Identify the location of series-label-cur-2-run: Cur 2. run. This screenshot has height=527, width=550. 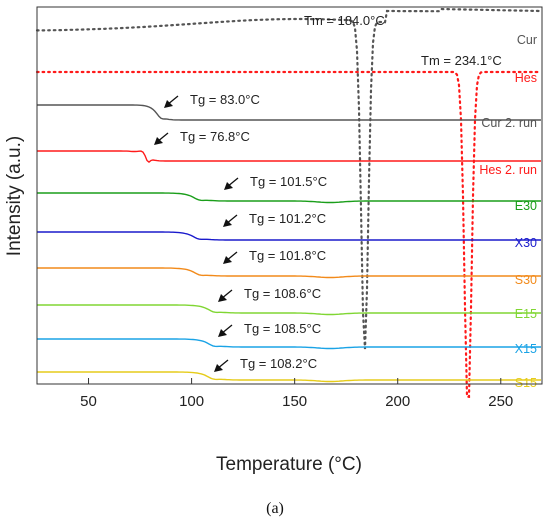
(509, 123).